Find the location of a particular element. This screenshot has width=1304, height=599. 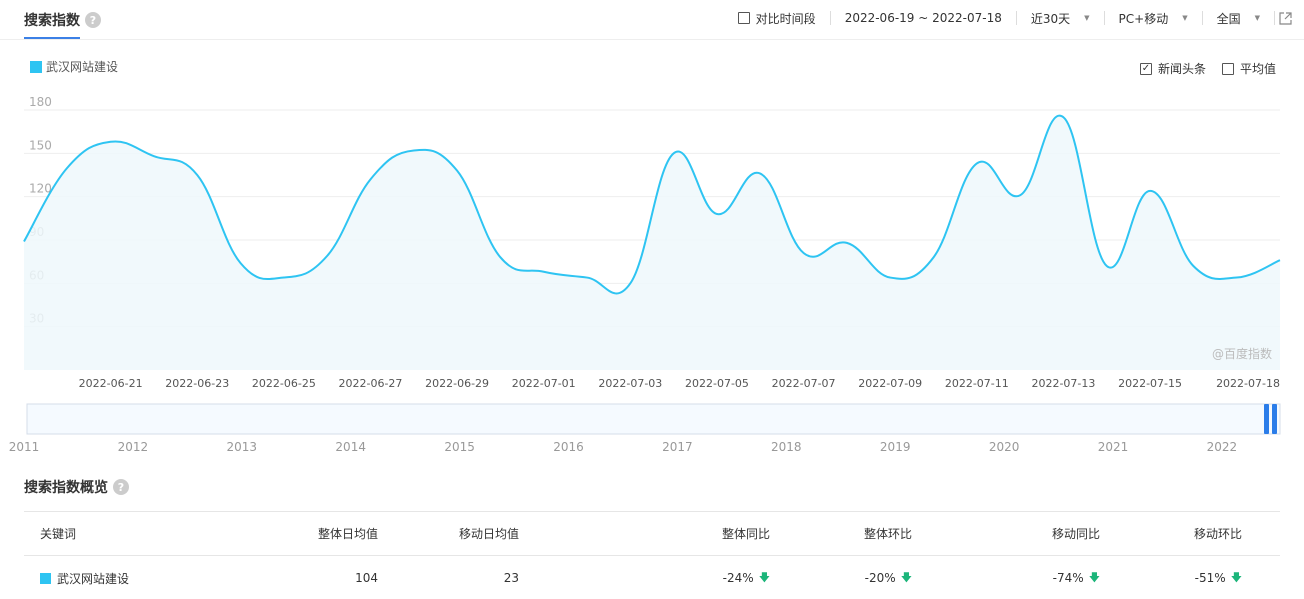

date-range-picker: 2022-06-19 ~ 2022-07-18 is located at coordinates (923, 18).